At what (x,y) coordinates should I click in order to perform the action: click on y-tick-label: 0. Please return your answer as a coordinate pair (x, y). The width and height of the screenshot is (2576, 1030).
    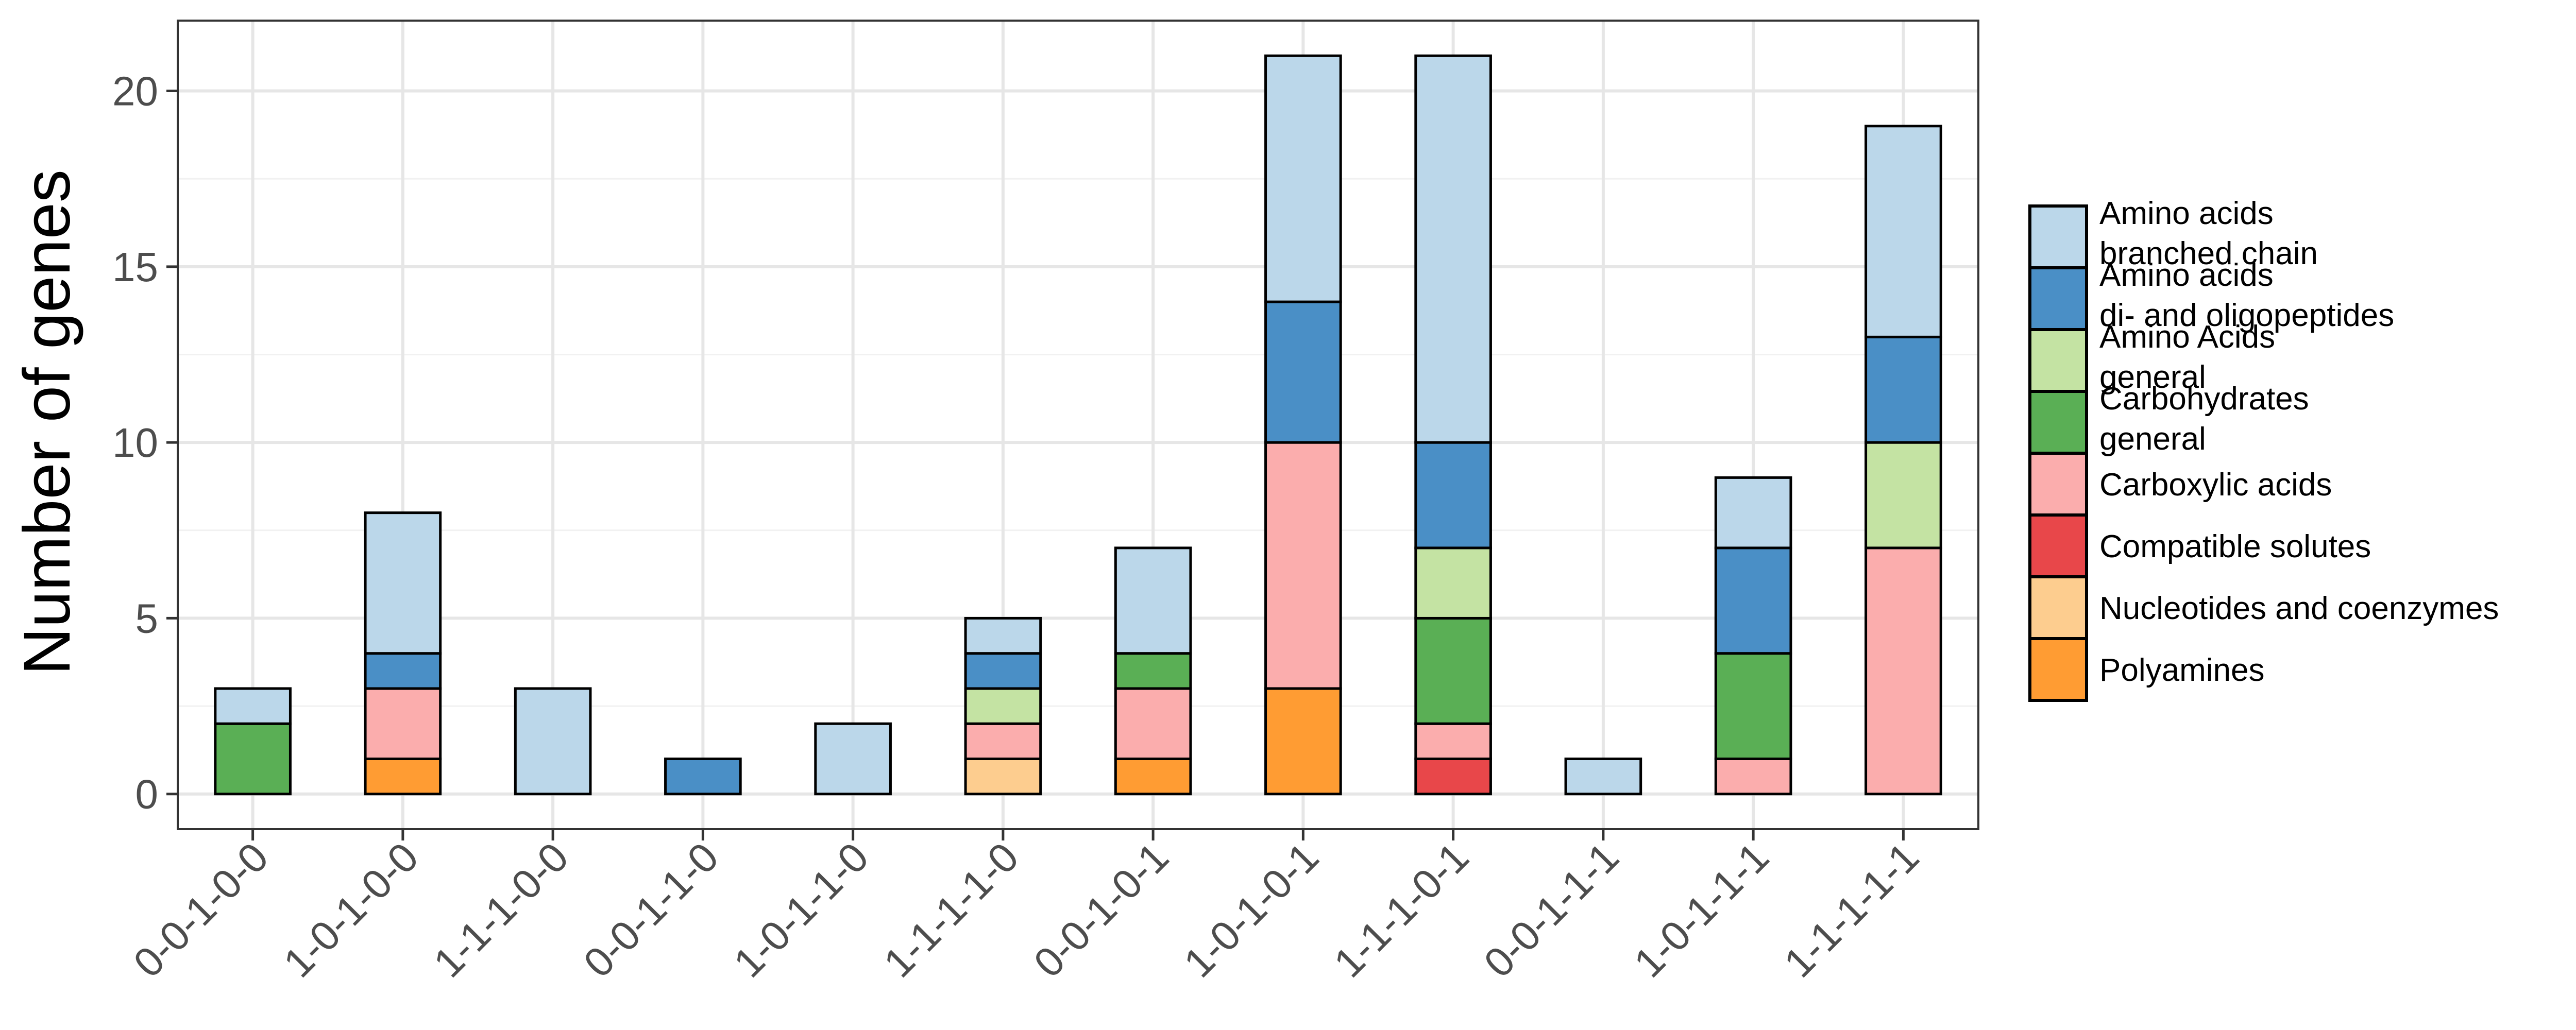
    Looking at the image, I should click on (147, 794).